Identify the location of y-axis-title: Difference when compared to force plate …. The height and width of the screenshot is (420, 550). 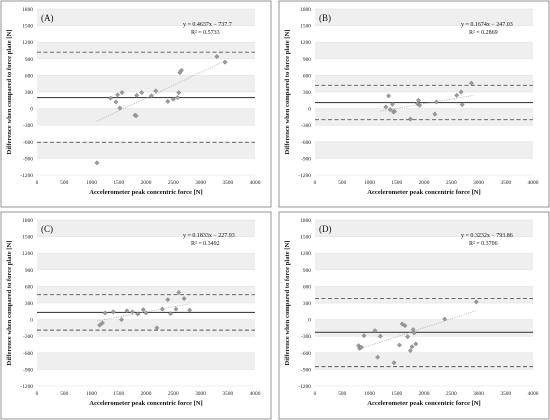
(287, 92).